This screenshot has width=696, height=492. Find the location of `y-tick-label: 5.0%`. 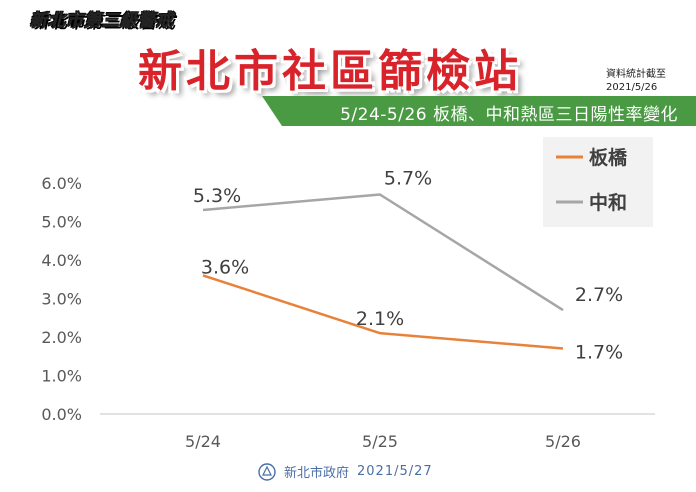

y-tick-label: 5.0% is located at coordinates (61, 222).